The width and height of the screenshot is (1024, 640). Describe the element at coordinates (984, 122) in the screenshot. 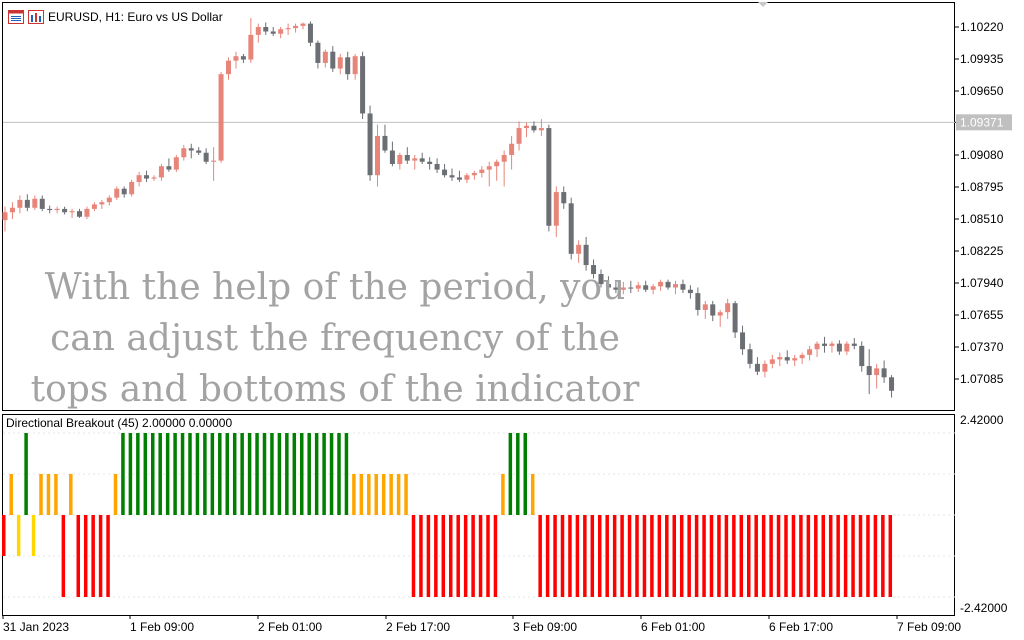

I see `current-price-tag` at that location.